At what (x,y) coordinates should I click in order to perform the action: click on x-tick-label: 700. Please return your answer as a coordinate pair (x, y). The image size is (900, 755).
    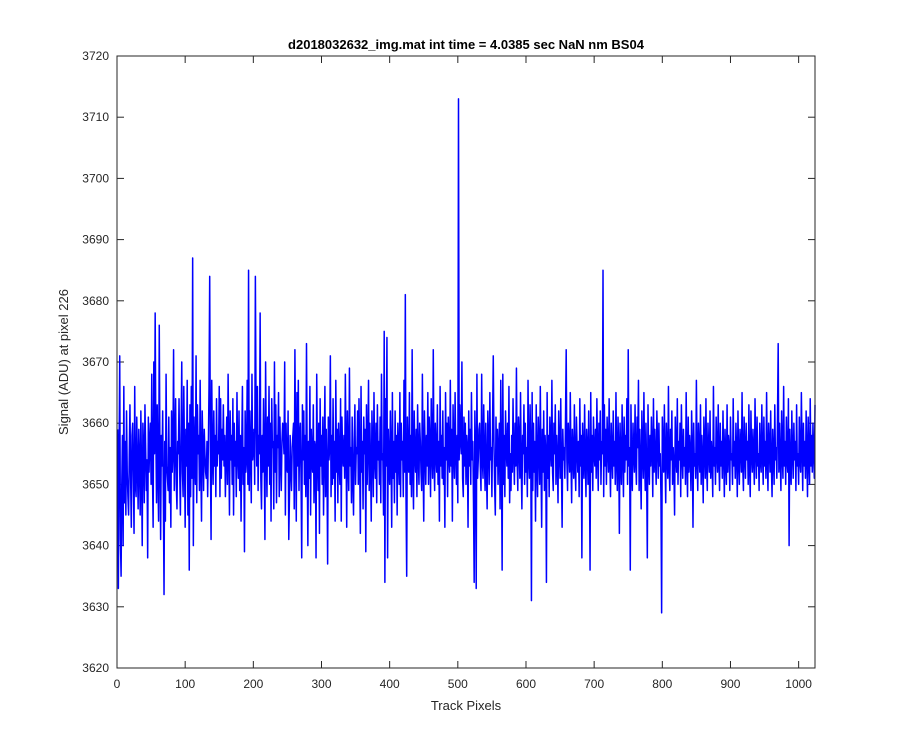
    Looking at the image, I should click on (594, 684).